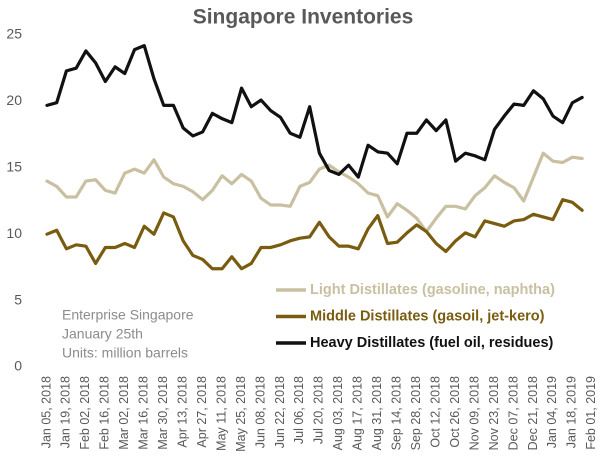  Describe the element at coordinates (66, 412) in the screenshot. I see `x-tick-label: Jan 19, 2018` at that location.